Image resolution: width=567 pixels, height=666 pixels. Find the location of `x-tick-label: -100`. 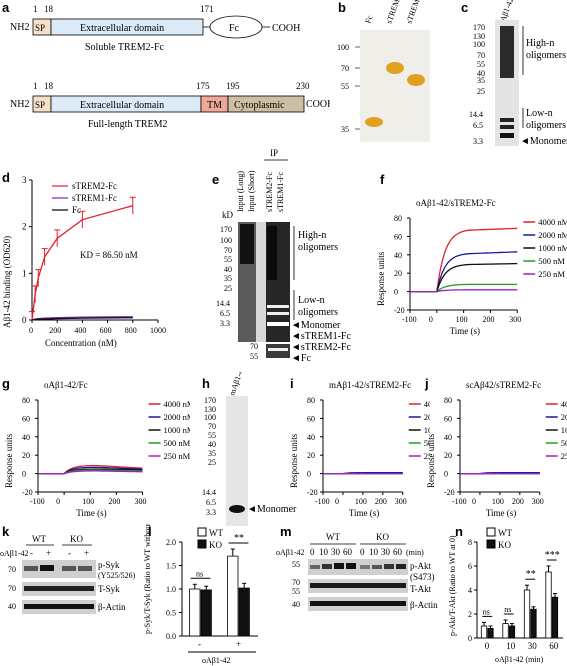

x-tick-label: -100 is located at coordinates (37, 501).